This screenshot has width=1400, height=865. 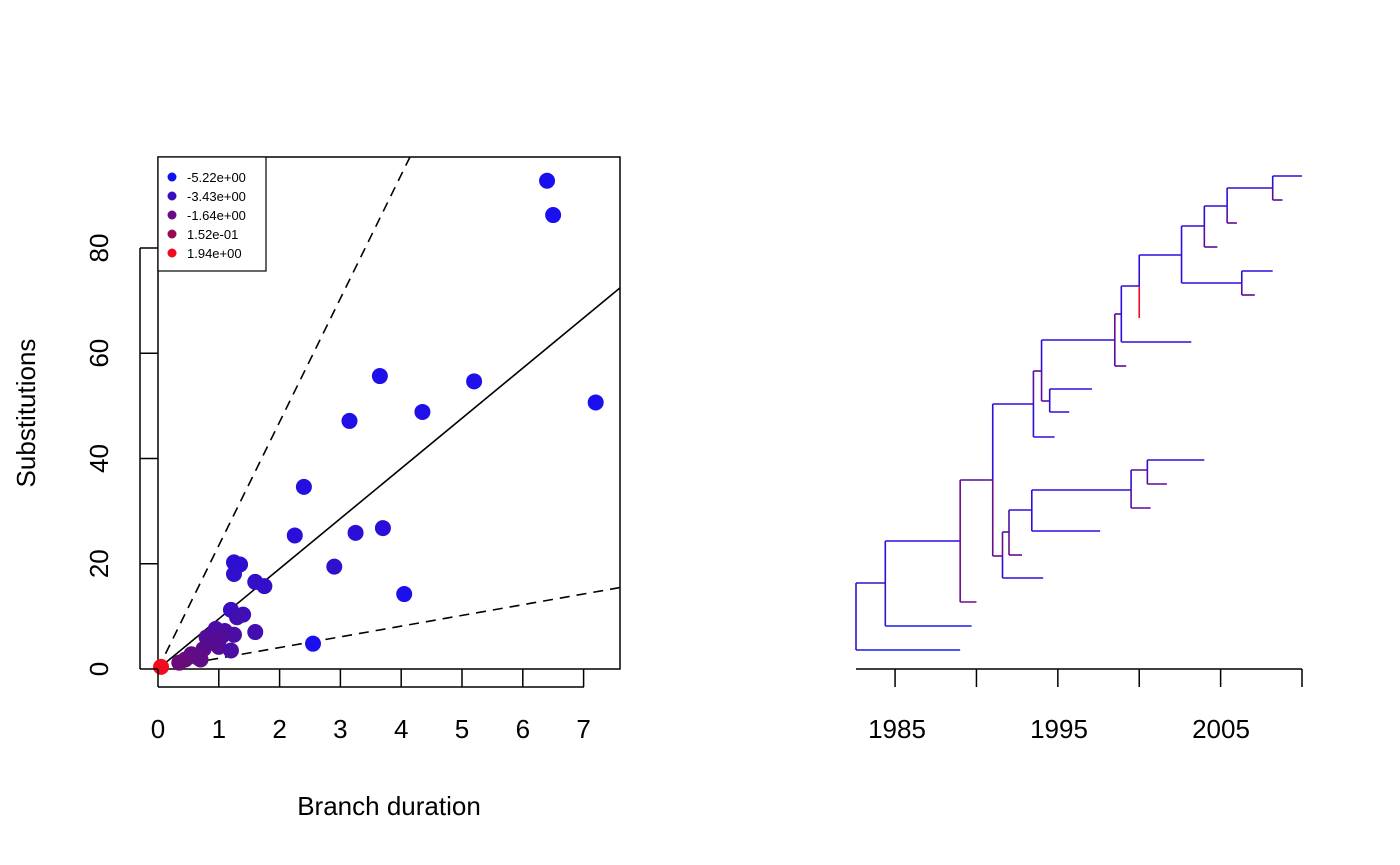 I want to click on x-tick-label-4: 4, so click(x=401, y=729).